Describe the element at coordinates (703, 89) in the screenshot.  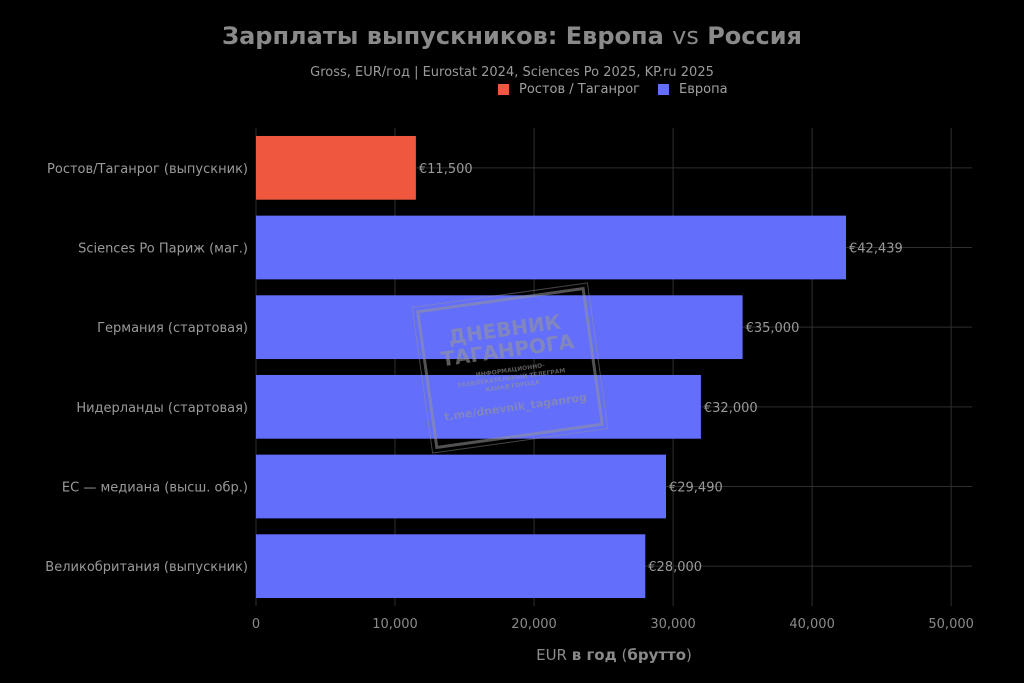
I see `legend-label-europe: Европа` at that location.